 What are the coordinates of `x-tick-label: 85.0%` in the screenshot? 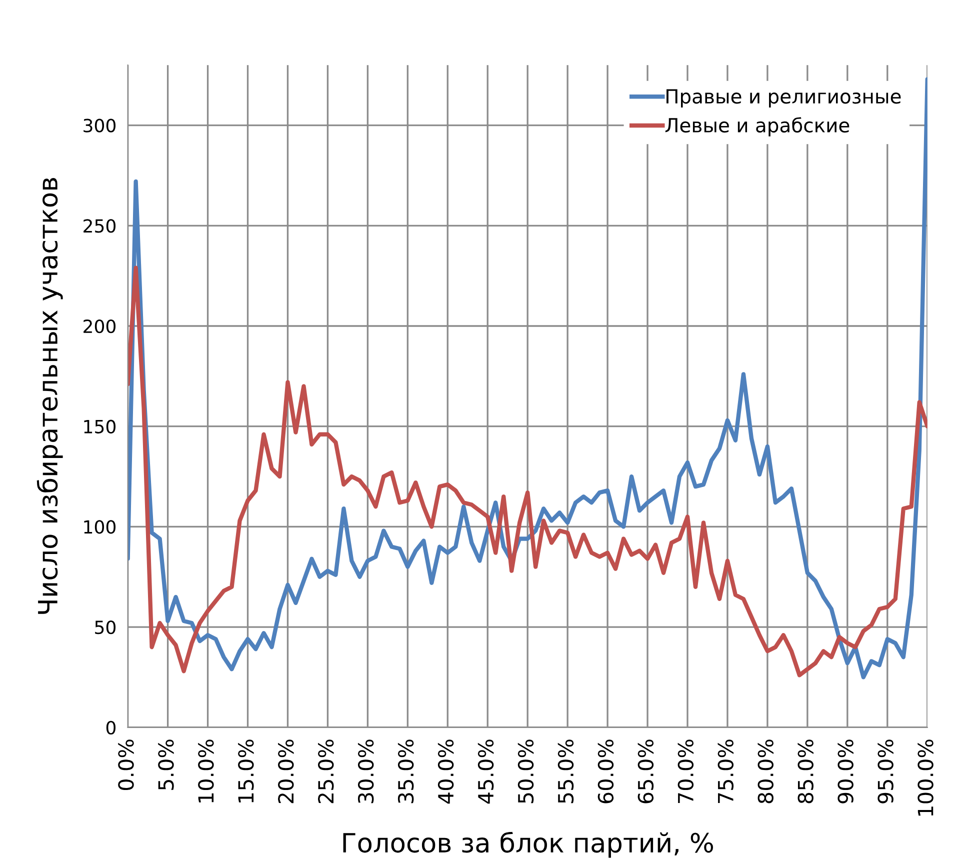 It's located at (806, 772).